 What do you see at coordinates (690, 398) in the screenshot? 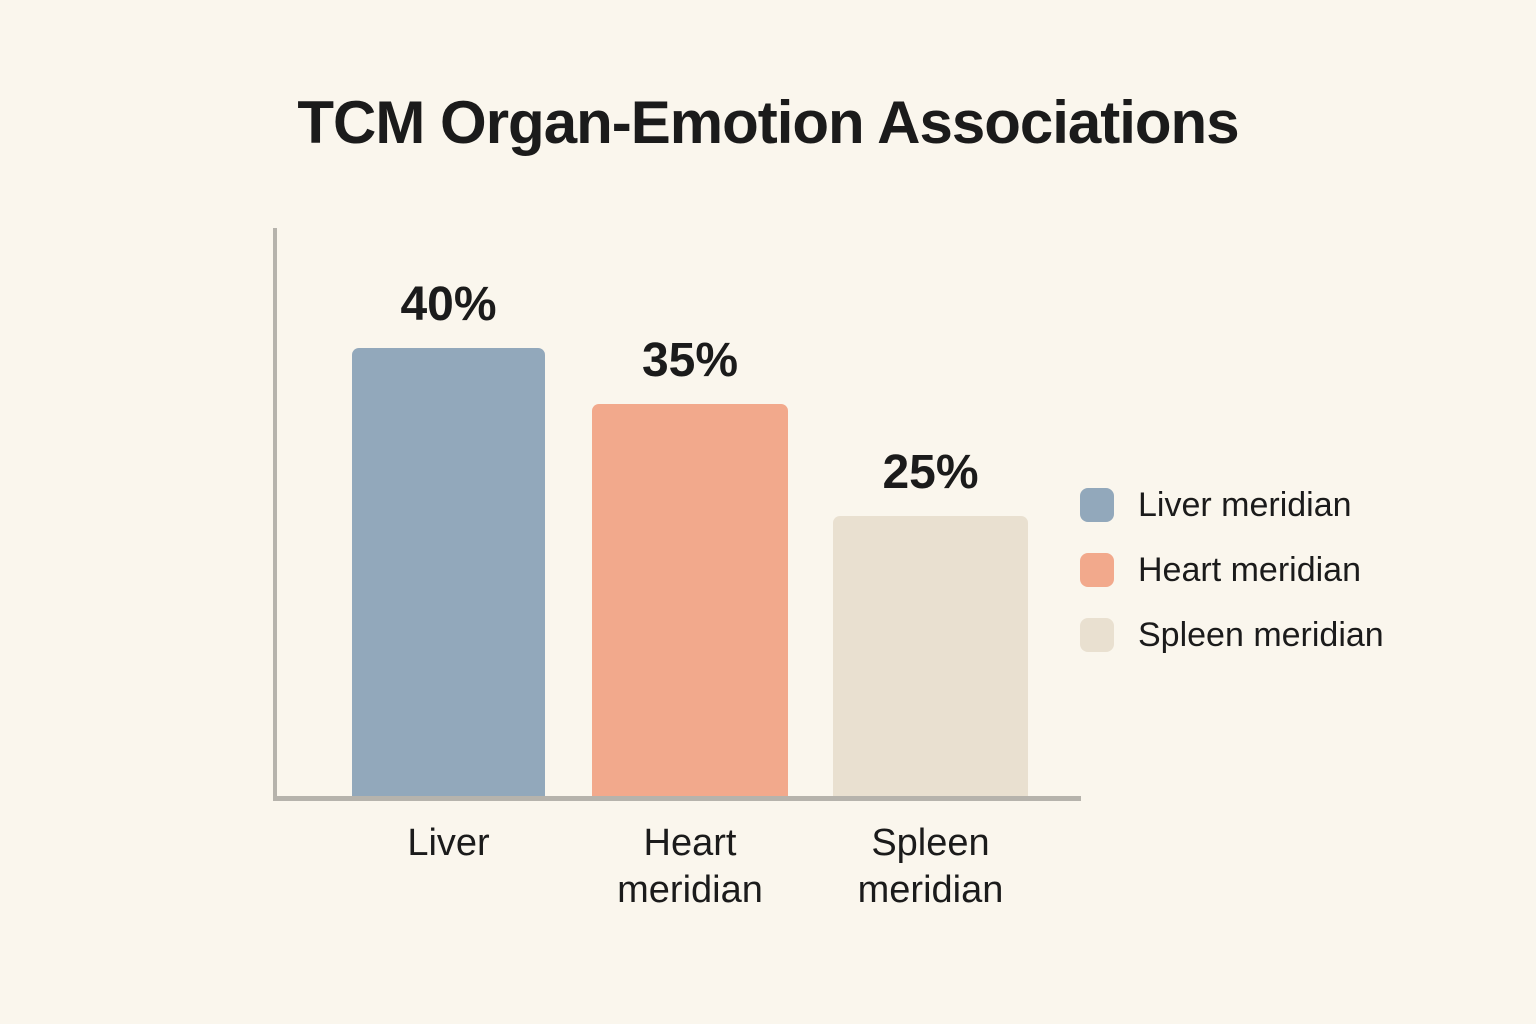
I see `bar-group-heart: 35%` at bounding box center [690, 398].